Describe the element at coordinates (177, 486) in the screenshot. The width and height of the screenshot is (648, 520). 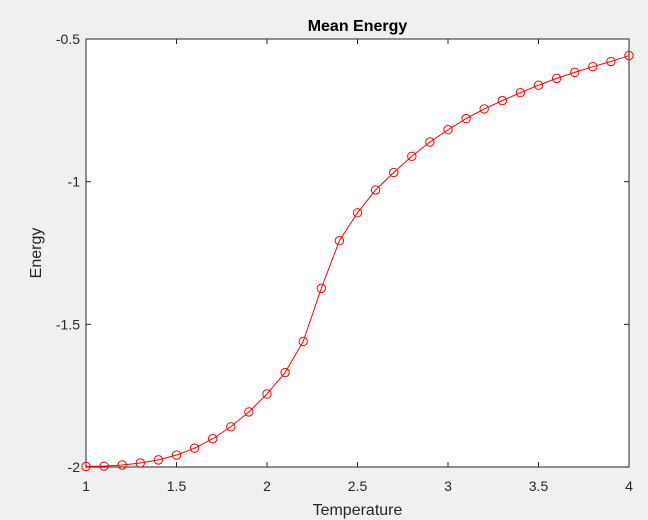
I see `x-tick-label: 1.5` at that location.